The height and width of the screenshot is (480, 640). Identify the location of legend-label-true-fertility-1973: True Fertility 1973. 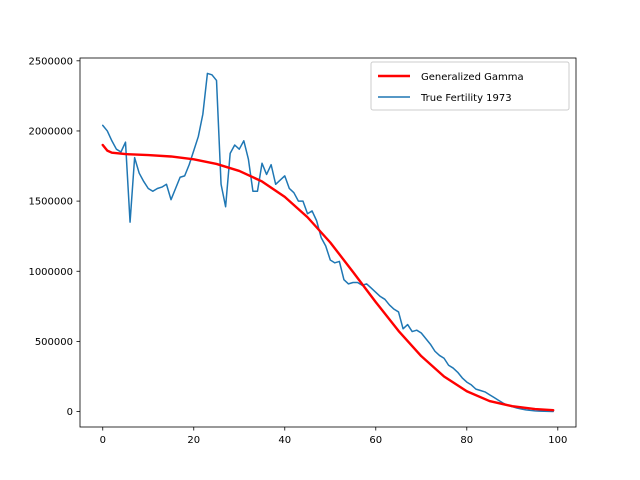
(466, 98).